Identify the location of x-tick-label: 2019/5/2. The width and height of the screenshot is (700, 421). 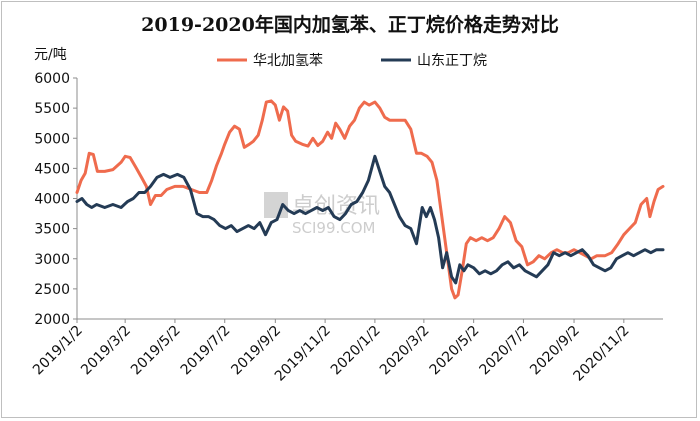
(156, 351).